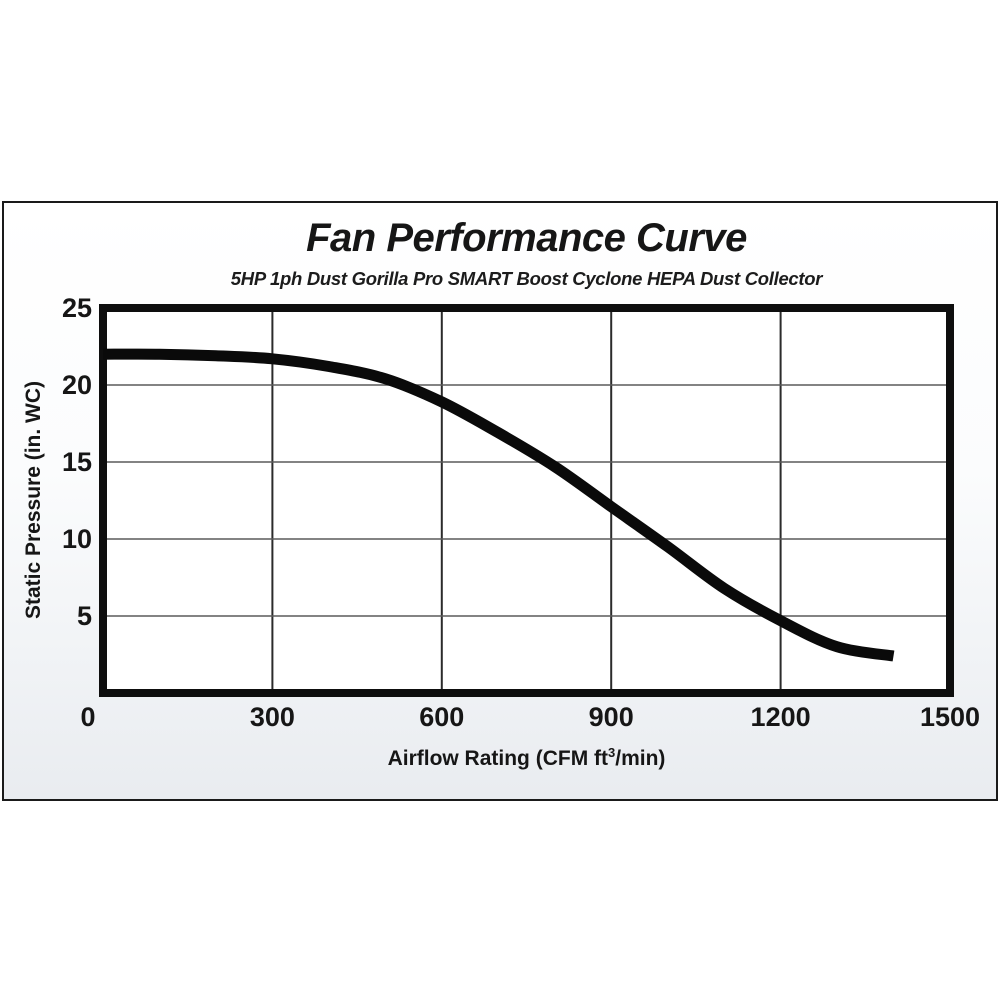 The width and height of the screenshot is (1000, 1000). Describe the element at coordinates (33, 500) in the screenshot. I see `y-axis-title: Static Pressure (in. WC)` at that location.